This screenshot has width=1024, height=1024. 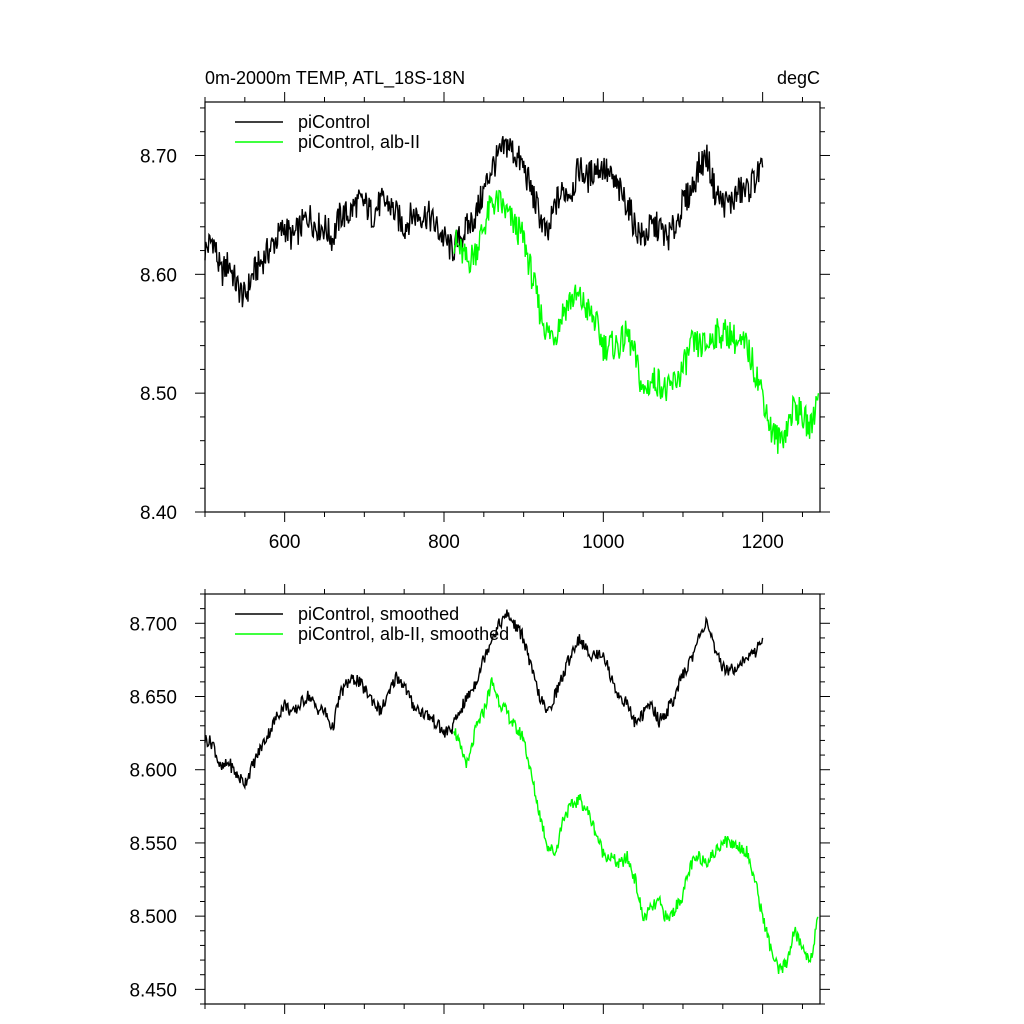 What do you see at coordinates (153, 698) in the screenshot?
I see `y-tick-label: 8.650` at bounding box center [153, 698].